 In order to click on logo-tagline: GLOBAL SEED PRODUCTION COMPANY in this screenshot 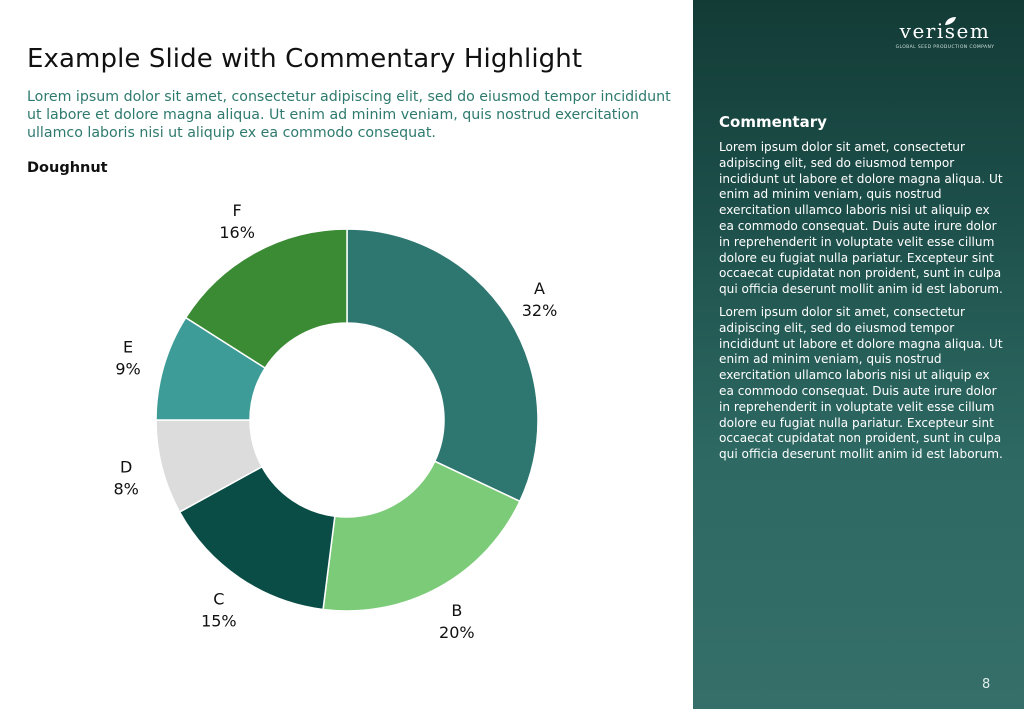, I will do `click(945, 47)`.